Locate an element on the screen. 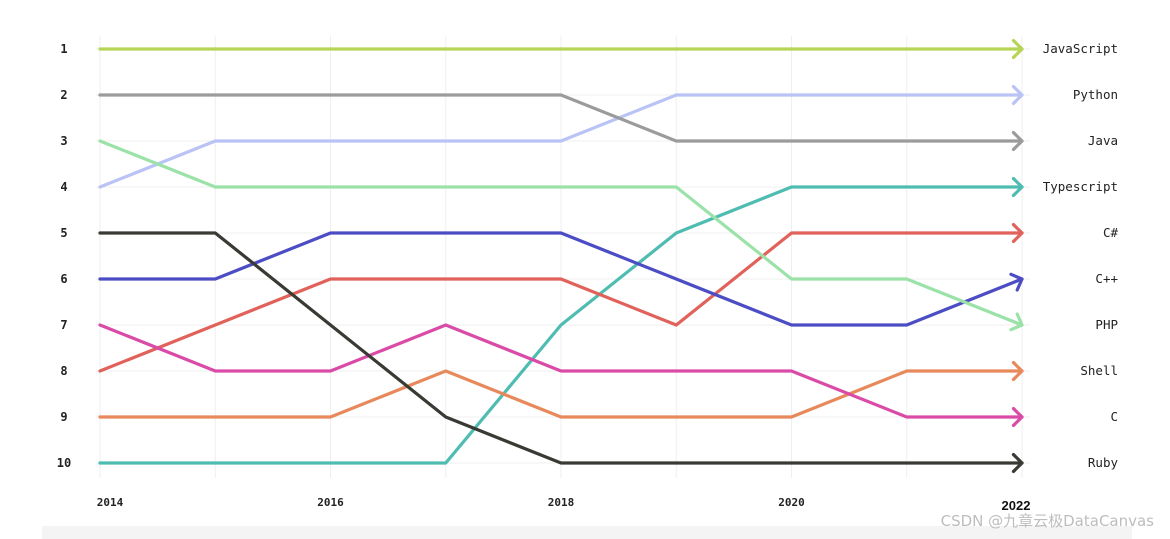 Image resolution: width=1170 pixels, height=539 pixels. x-axis-year-labels: 2014 2016 2018 2020 2022 is located at coordinates (564, 504).